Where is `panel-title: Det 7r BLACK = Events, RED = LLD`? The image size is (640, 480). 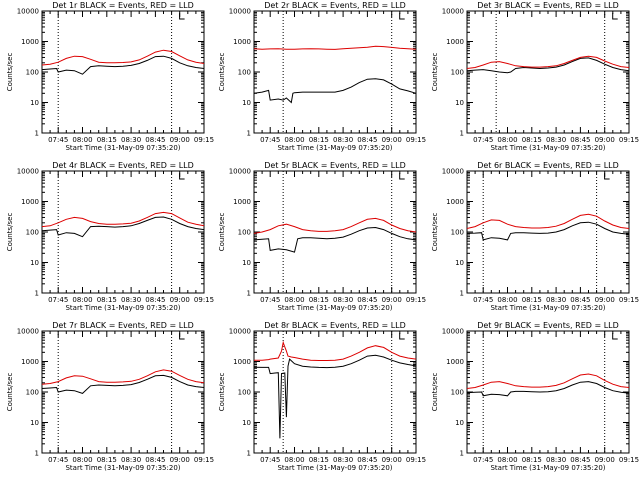
panel-title: Det 7r BLACK = Events, RED = LLD is located at coordinates (123, 325).